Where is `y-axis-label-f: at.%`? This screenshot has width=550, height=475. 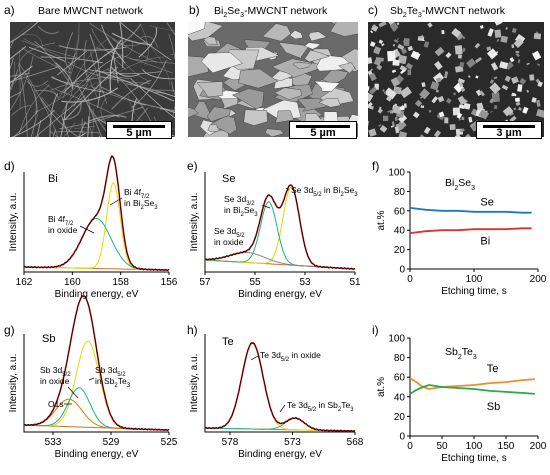
y-axis-label-f: at.% is located at coordinates (381, 220).